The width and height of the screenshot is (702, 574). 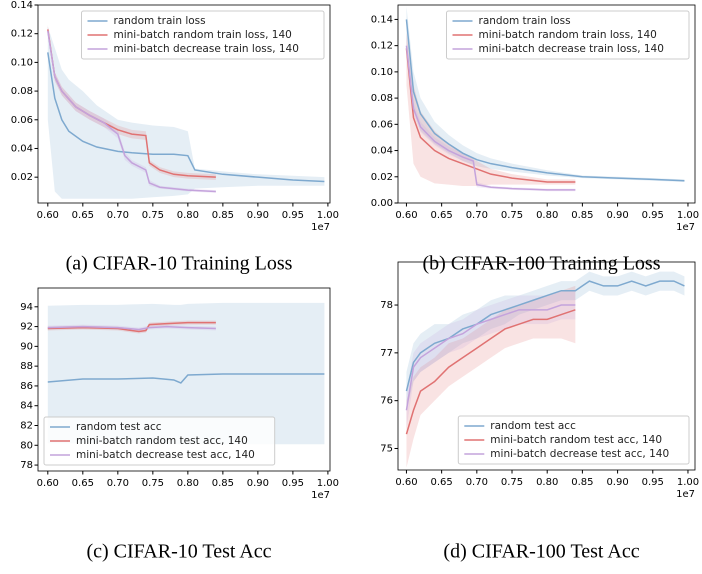 What do you see at coordinates (26, 346) in the screenshot?
I see `y-tick-label: 90` at bounding box center [26, 346].